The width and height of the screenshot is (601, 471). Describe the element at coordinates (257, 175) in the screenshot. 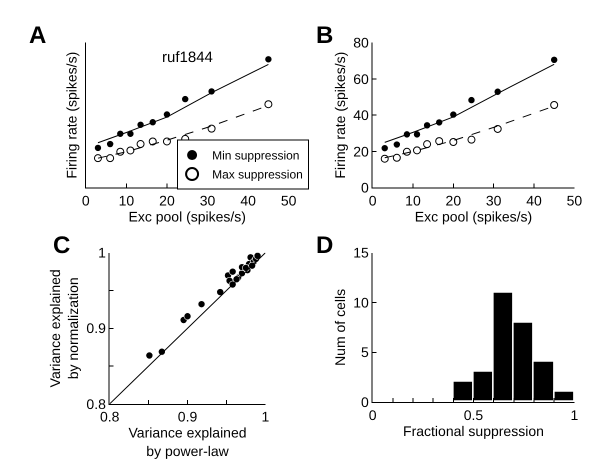

I see `legend-label: Max suppression` at that location.